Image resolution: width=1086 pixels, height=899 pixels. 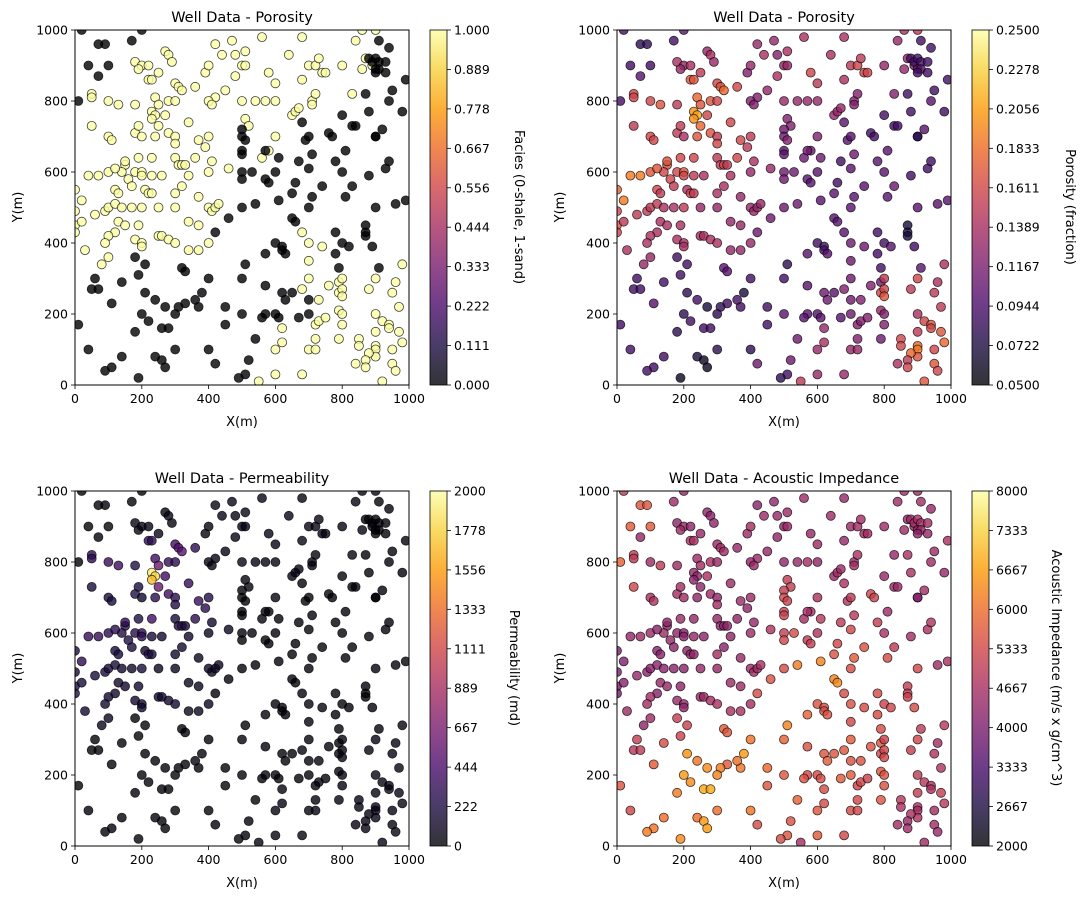 What do you see at coordinates (342, 859) in the screenshot?
I see `x-tick-label: 800` at bounding box center [342, 859].